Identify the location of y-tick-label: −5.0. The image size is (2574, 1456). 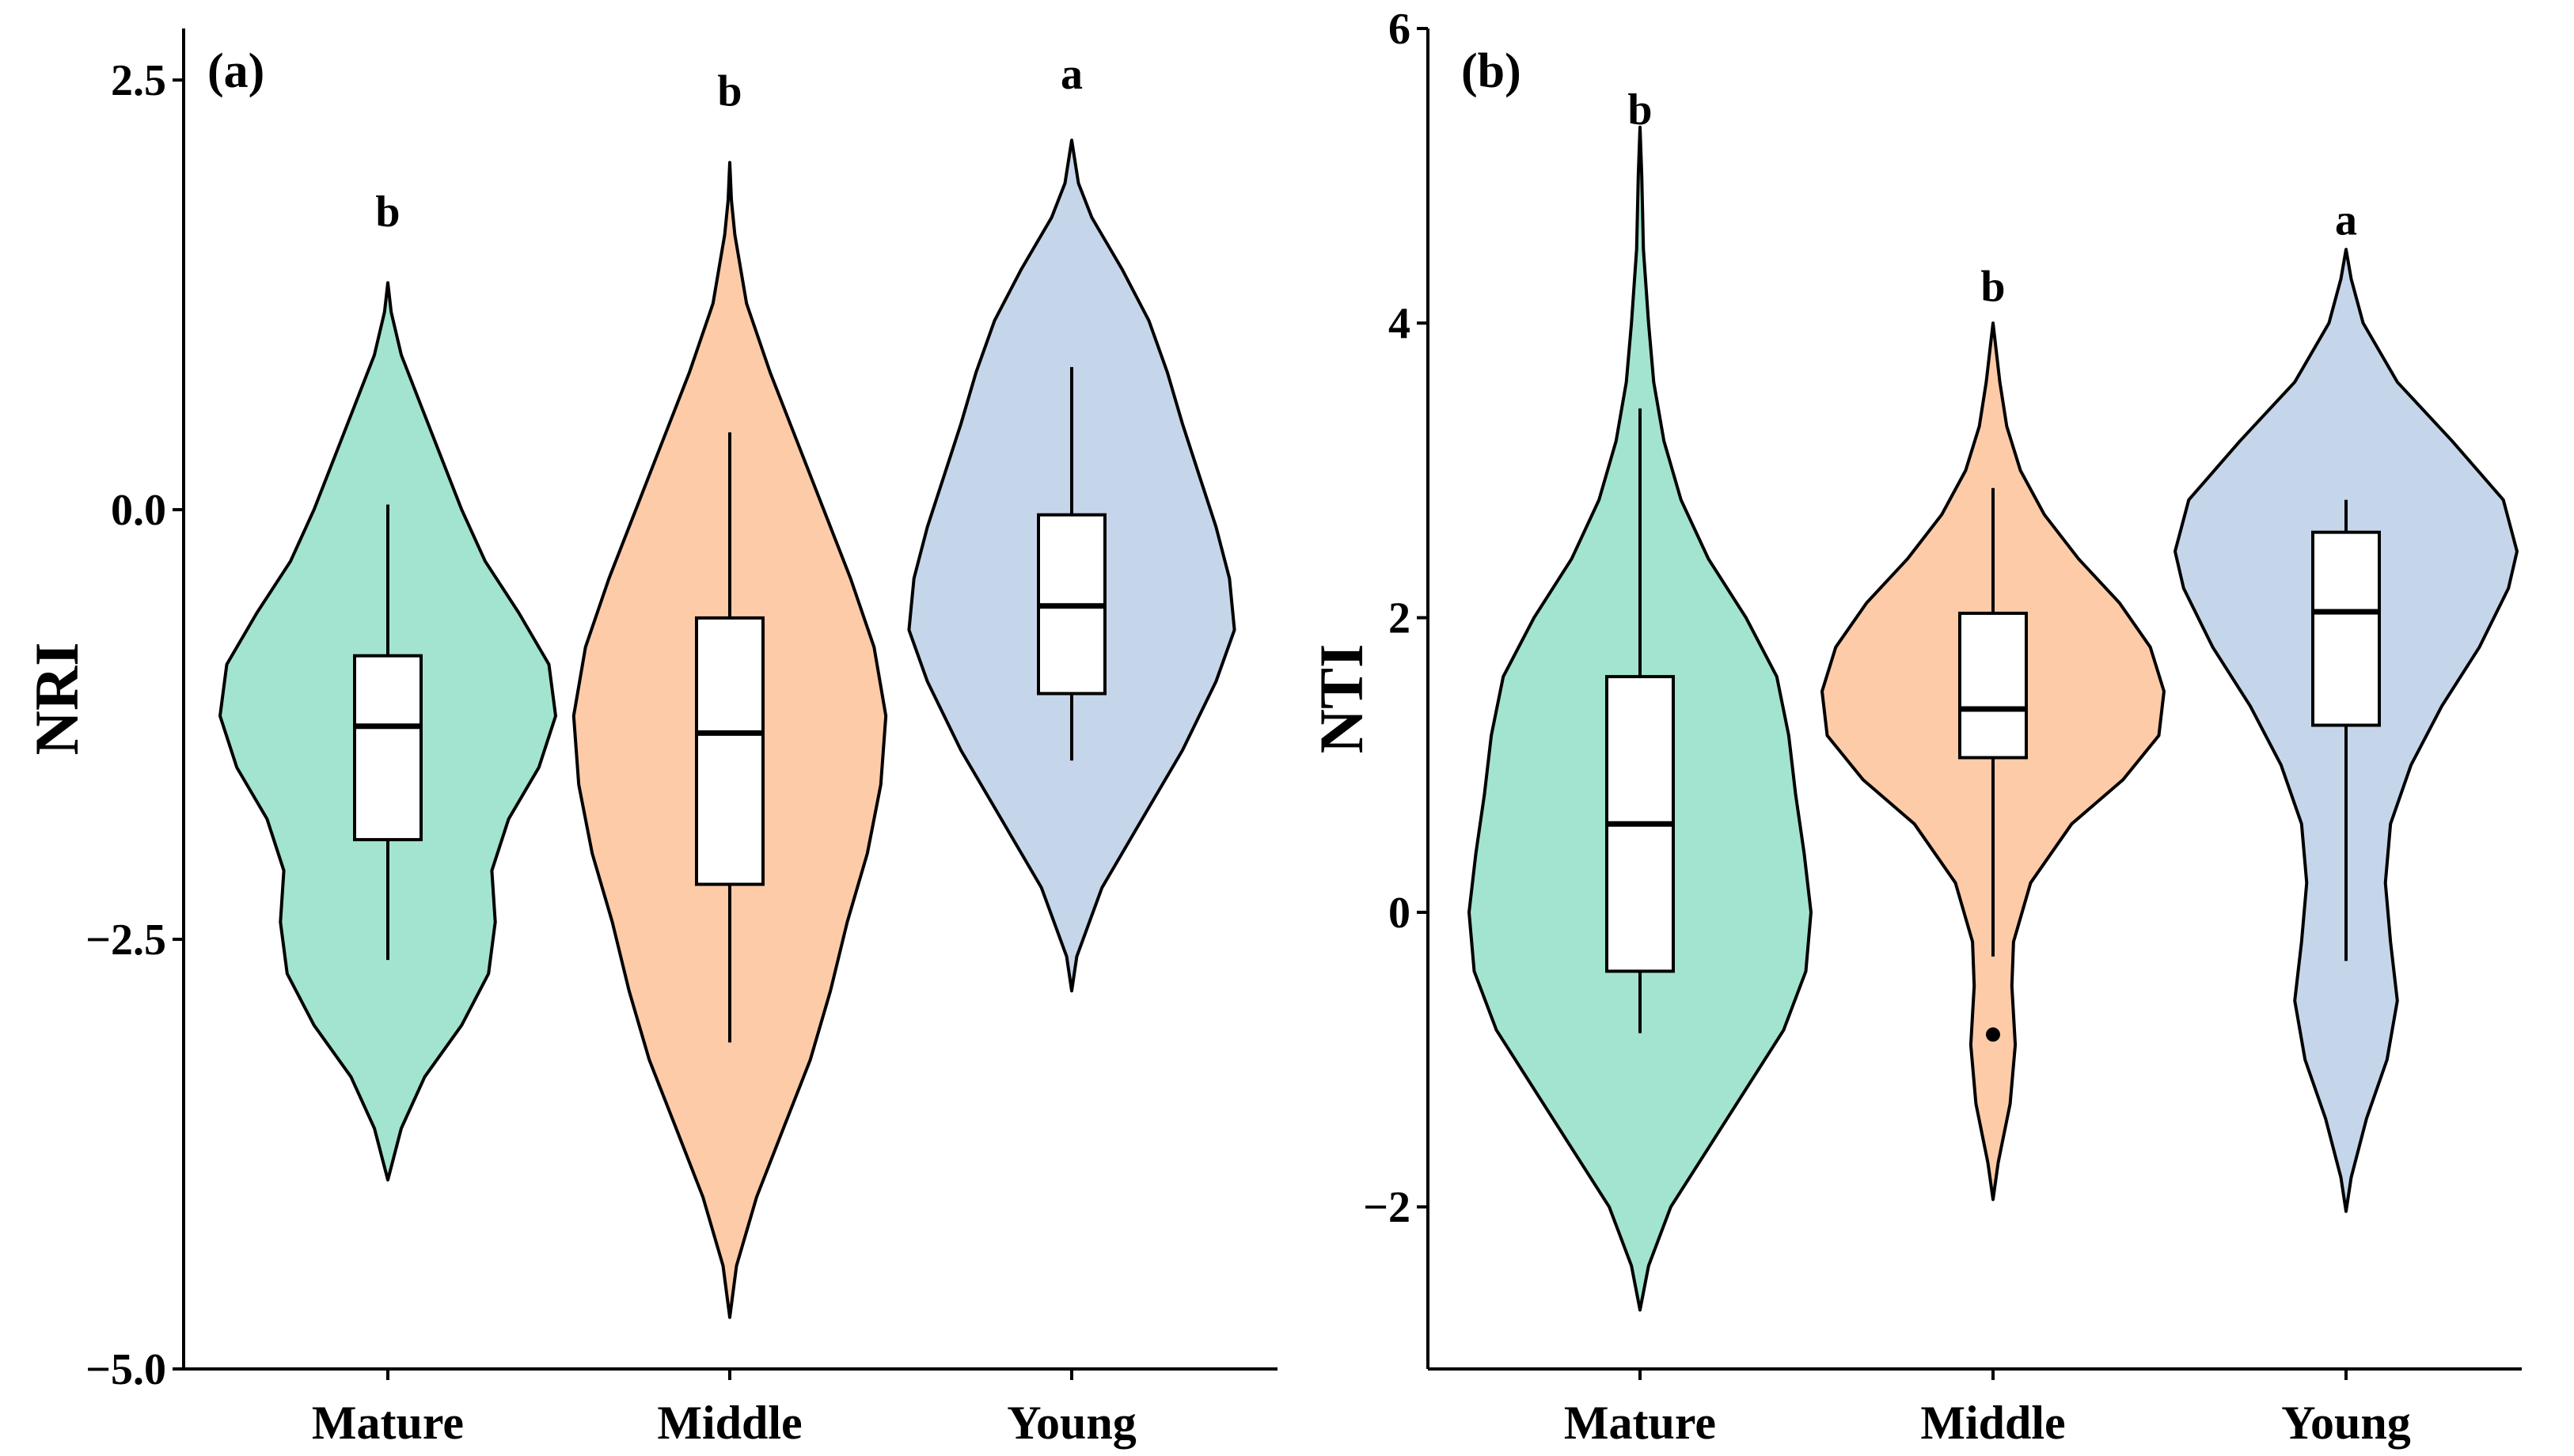
(125, 1369).